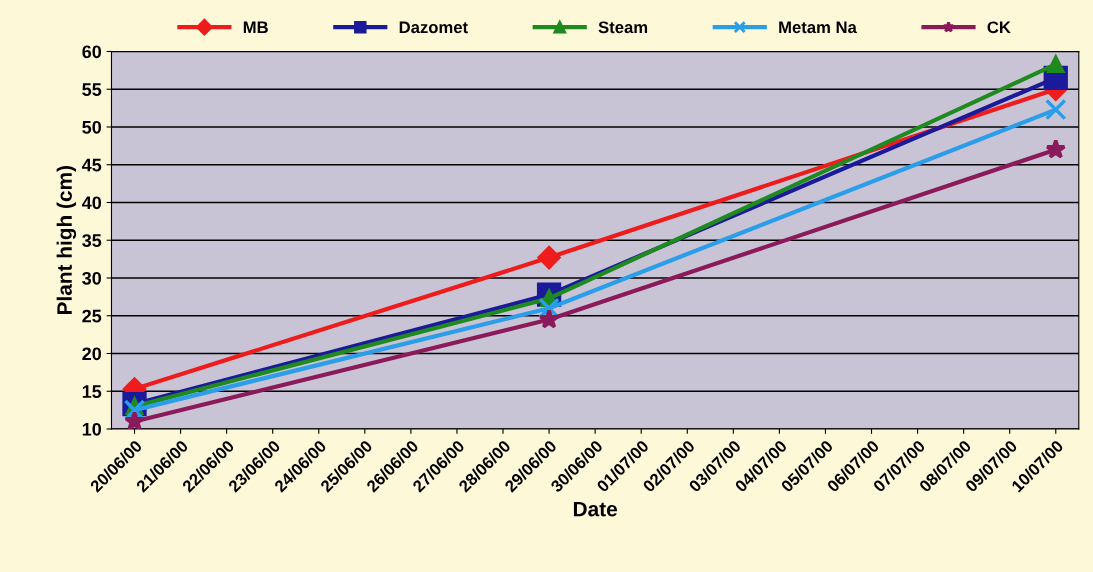 The height and width of the screenshot is (572, 1093). Describe the element at coordinates (433, 27) in the screenshot. I see `legend-label: Dazomet` at that location.